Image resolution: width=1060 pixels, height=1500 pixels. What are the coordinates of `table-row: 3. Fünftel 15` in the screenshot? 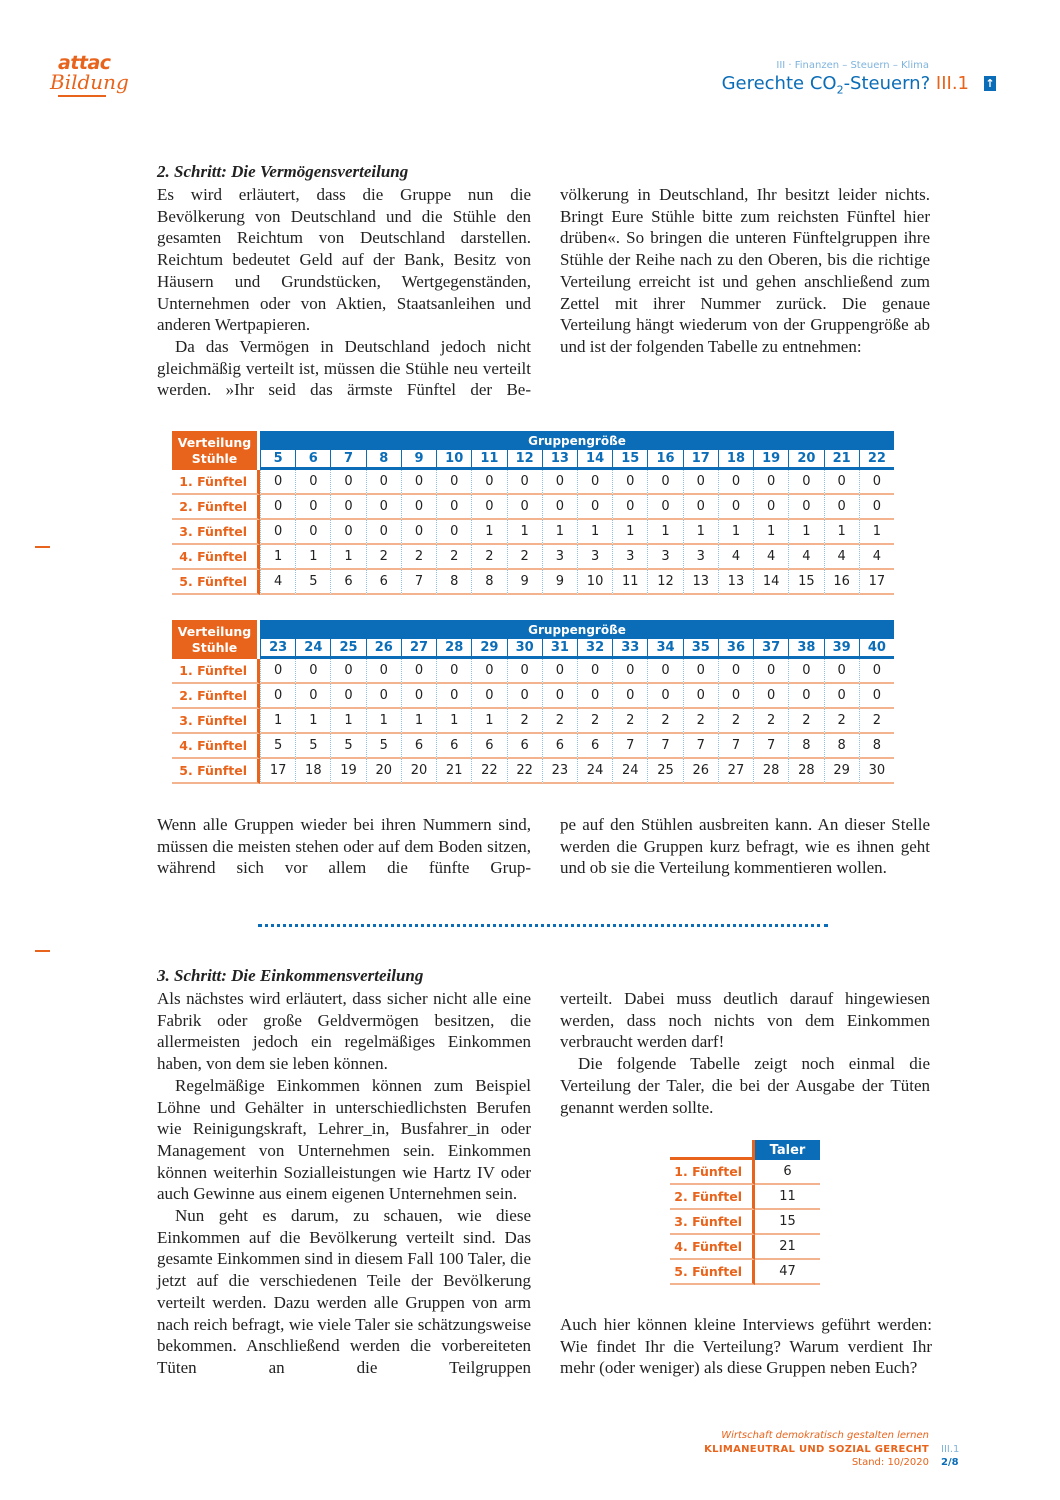 It's located at (745, 1222).